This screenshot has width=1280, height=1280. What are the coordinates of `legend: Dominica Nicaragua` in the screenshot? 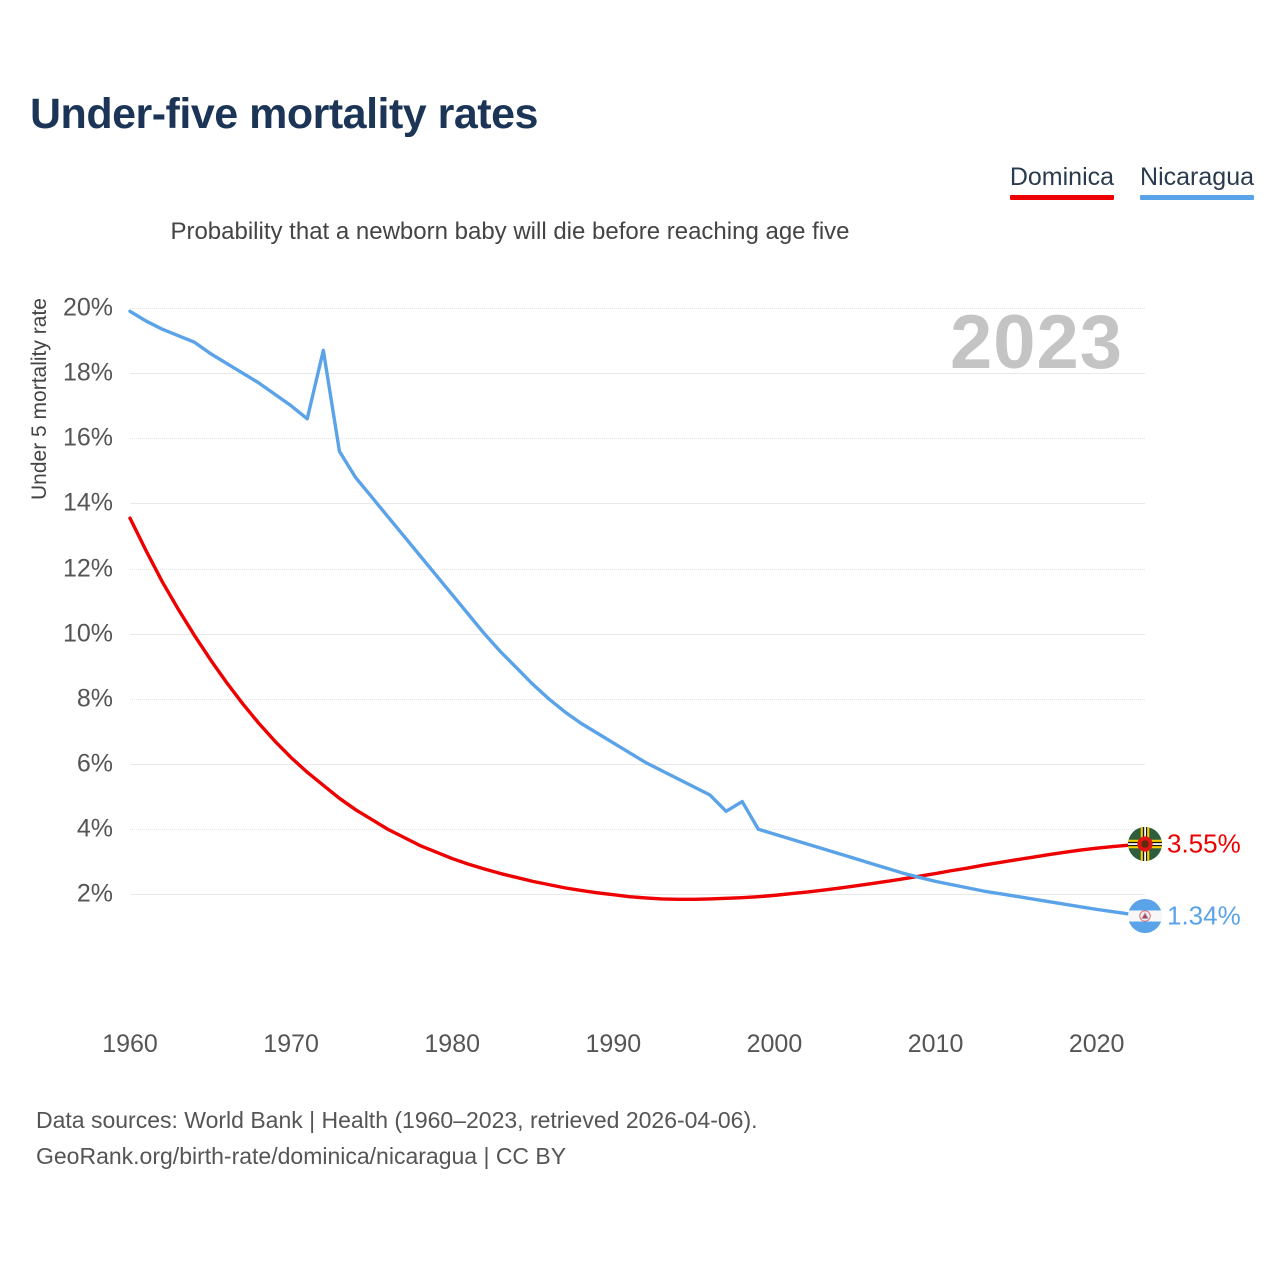 It's located at (1131, 182).